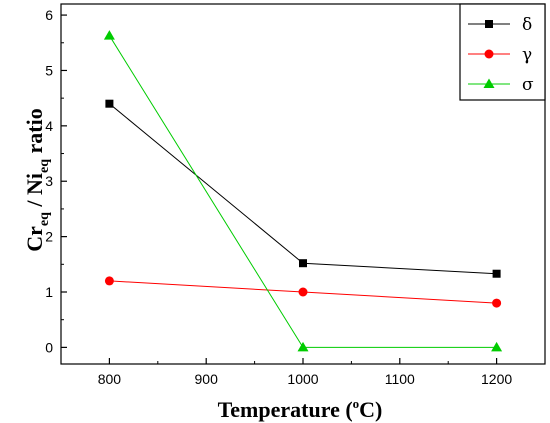 This screenshot has height=423, width=550. What do you see at coordinates (528, 85) in the screenshot?
I see `legend-label: σ` at bounding box center [528, 85].